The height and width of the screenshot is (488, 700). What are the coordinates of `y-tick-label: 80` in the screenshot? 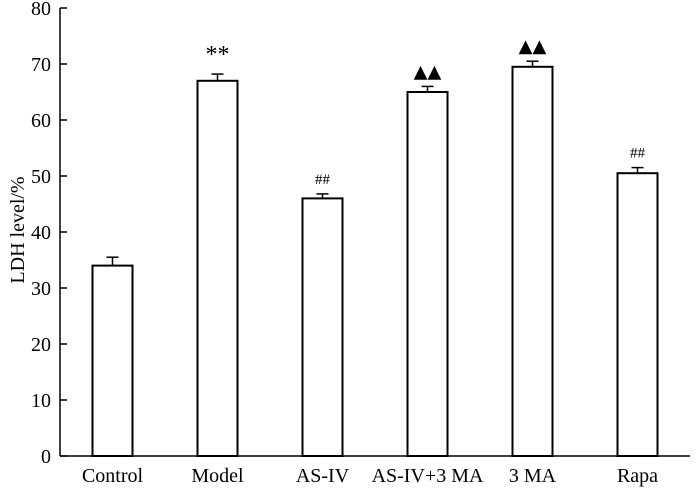 It's located at (41, 10).